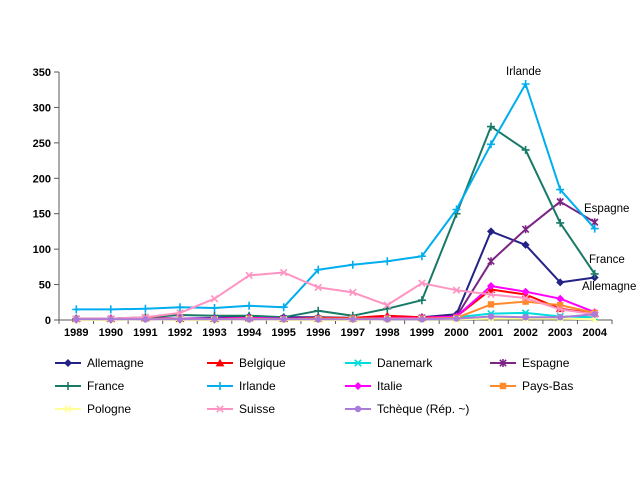 Image resolution: width=640 pixels, height=480 pixels. I want to click on series-tch-que-r-p, so click(335, 317).